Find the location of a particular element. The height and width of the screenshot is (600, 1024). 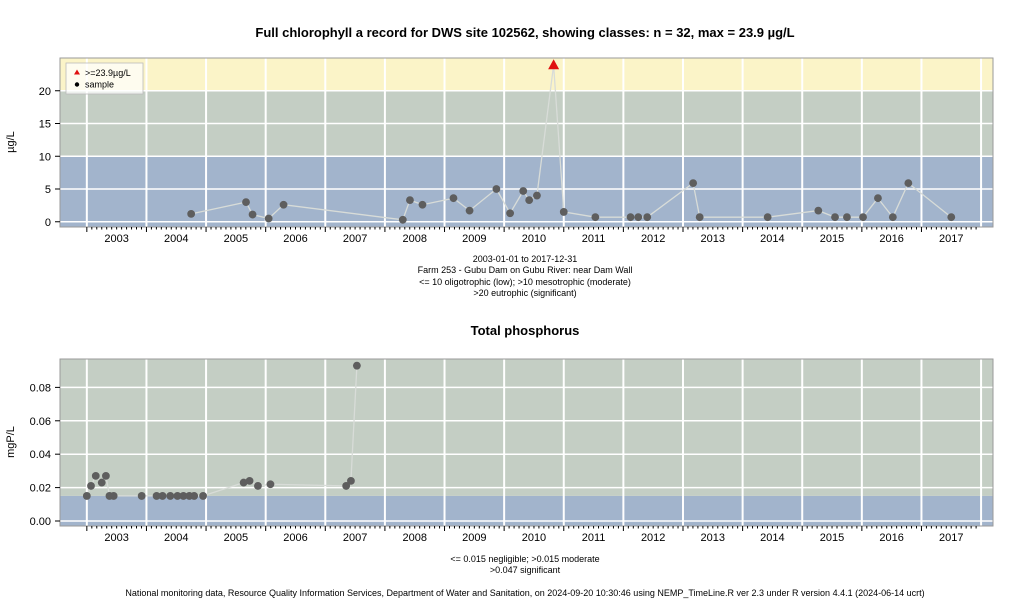

chart1-xtick-label-2012: 2012 is located at coordinates (653, 239).